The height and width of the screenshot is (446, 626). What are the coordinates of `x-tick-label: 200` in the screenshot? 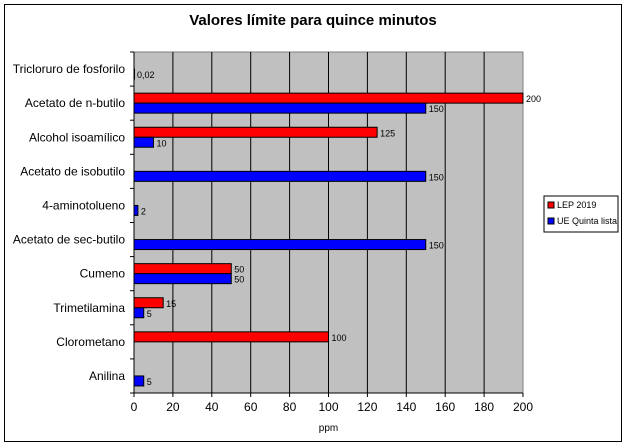 It's located at (523, 407).